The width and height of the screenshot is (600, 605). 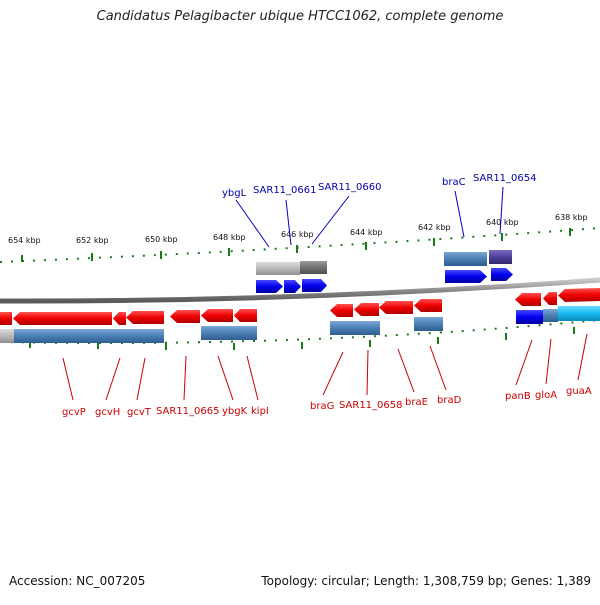 I want to click on gene-label-gloA: gloA, so click(x=546, y=395).